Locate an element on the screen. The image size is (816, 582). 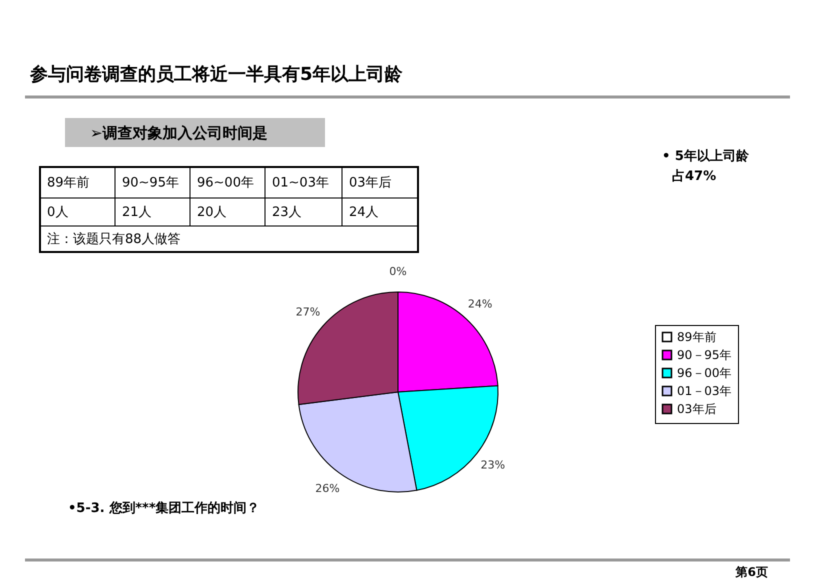
text: 96~00年 is located at coordinates (225, 183).